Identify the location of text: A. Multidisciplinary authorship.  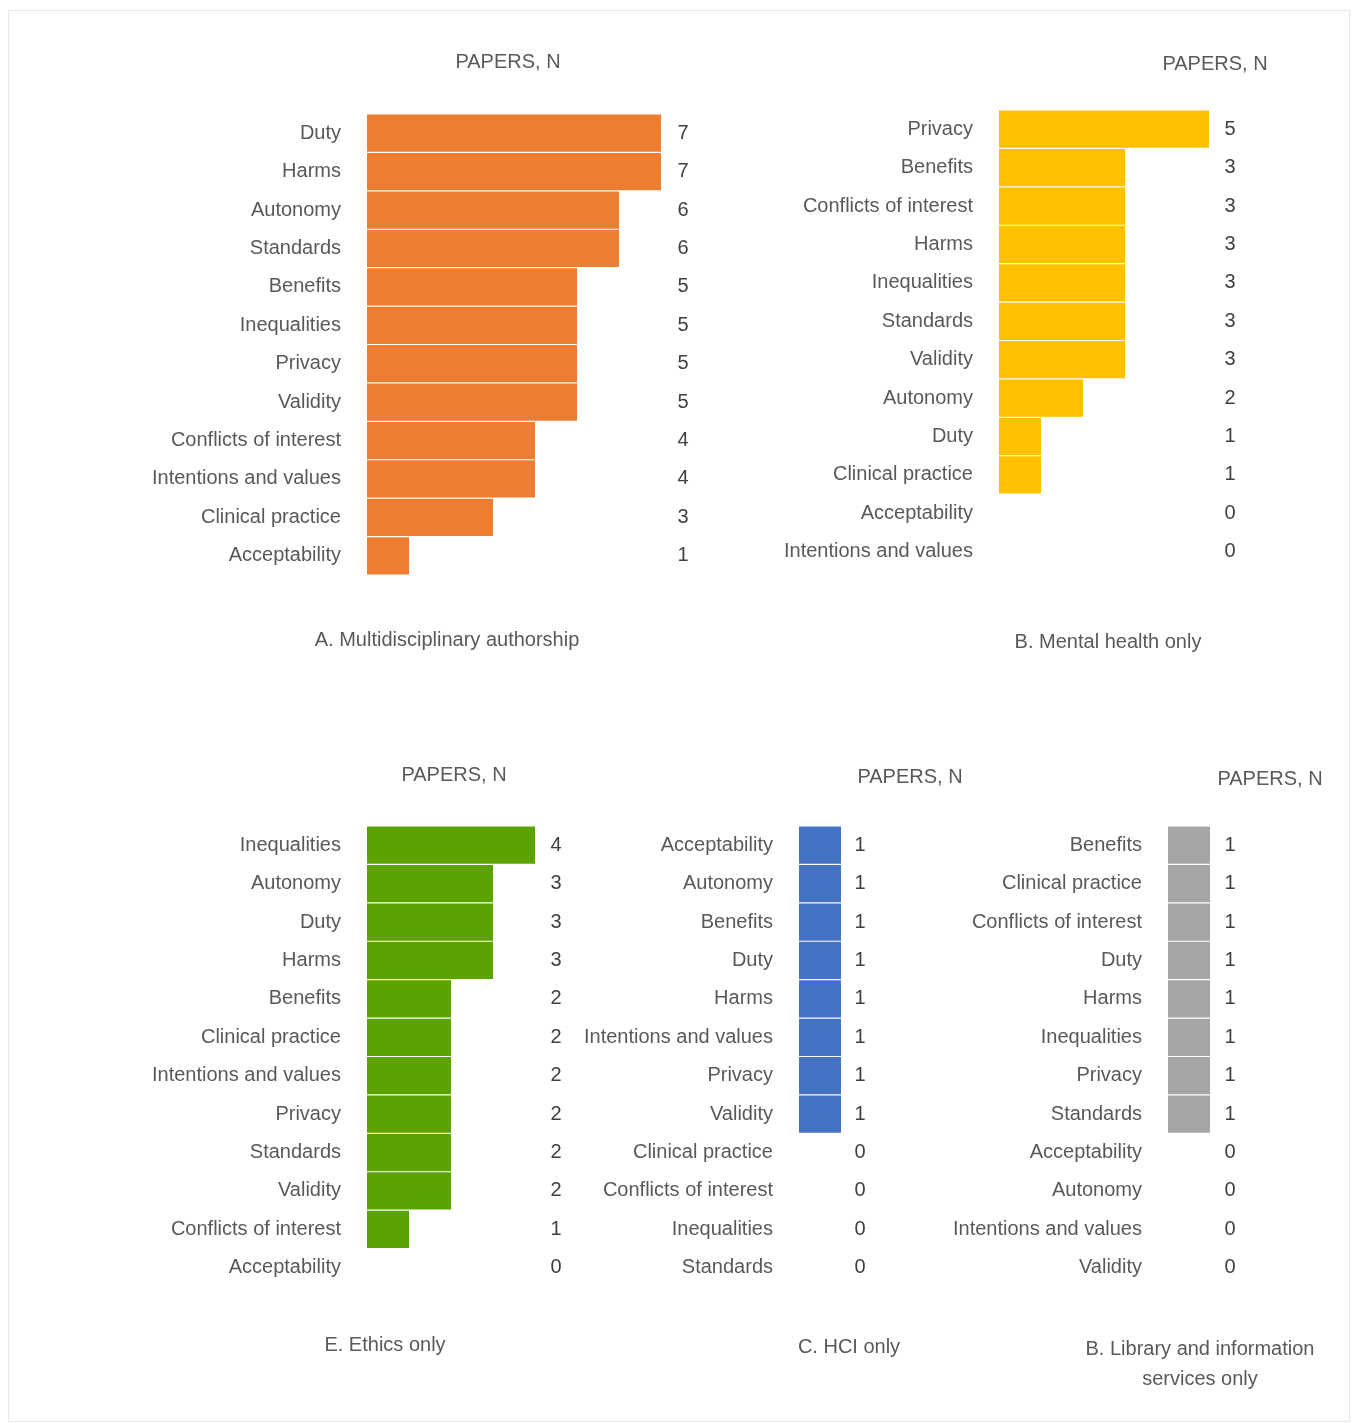
(447, 639).